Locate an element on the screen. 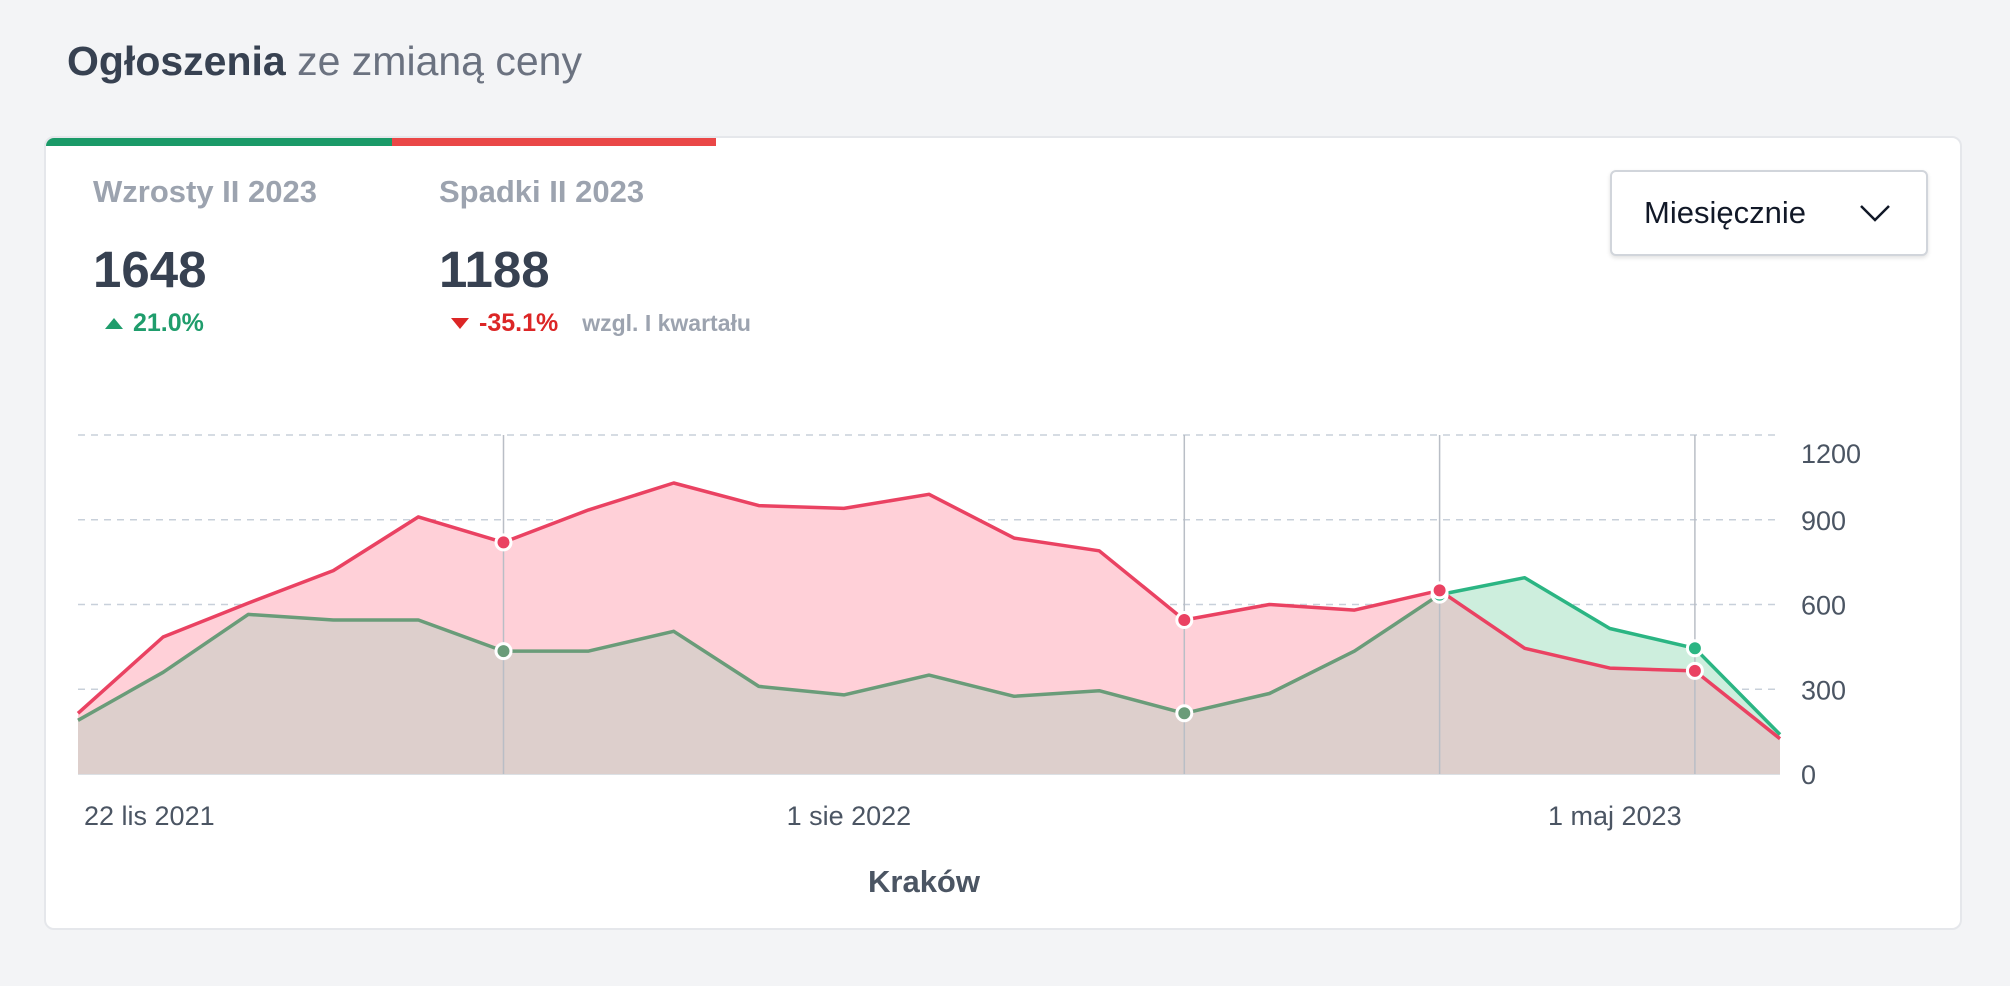 The image size is (2010, 986). increases-stat: Wzrosty II 2023 1648 21.0% is located at coordinates (205, 256).